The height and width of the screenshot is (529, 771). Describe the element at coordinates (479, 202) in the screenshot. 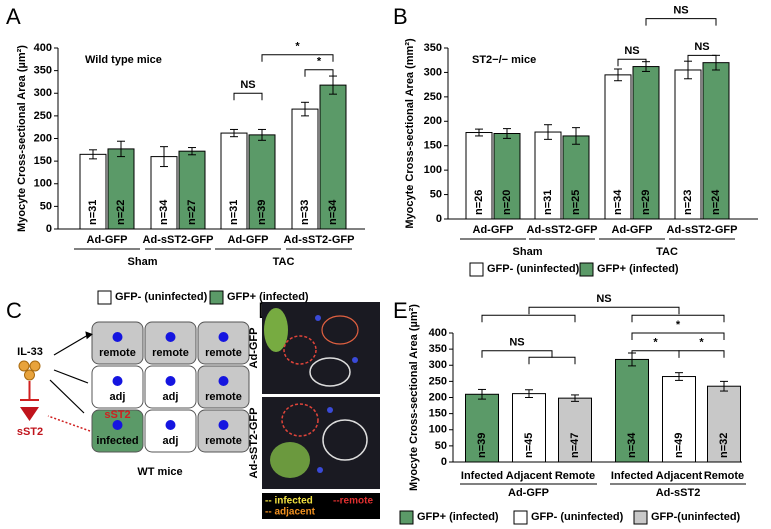

I see `n-label: n=26` at that location.